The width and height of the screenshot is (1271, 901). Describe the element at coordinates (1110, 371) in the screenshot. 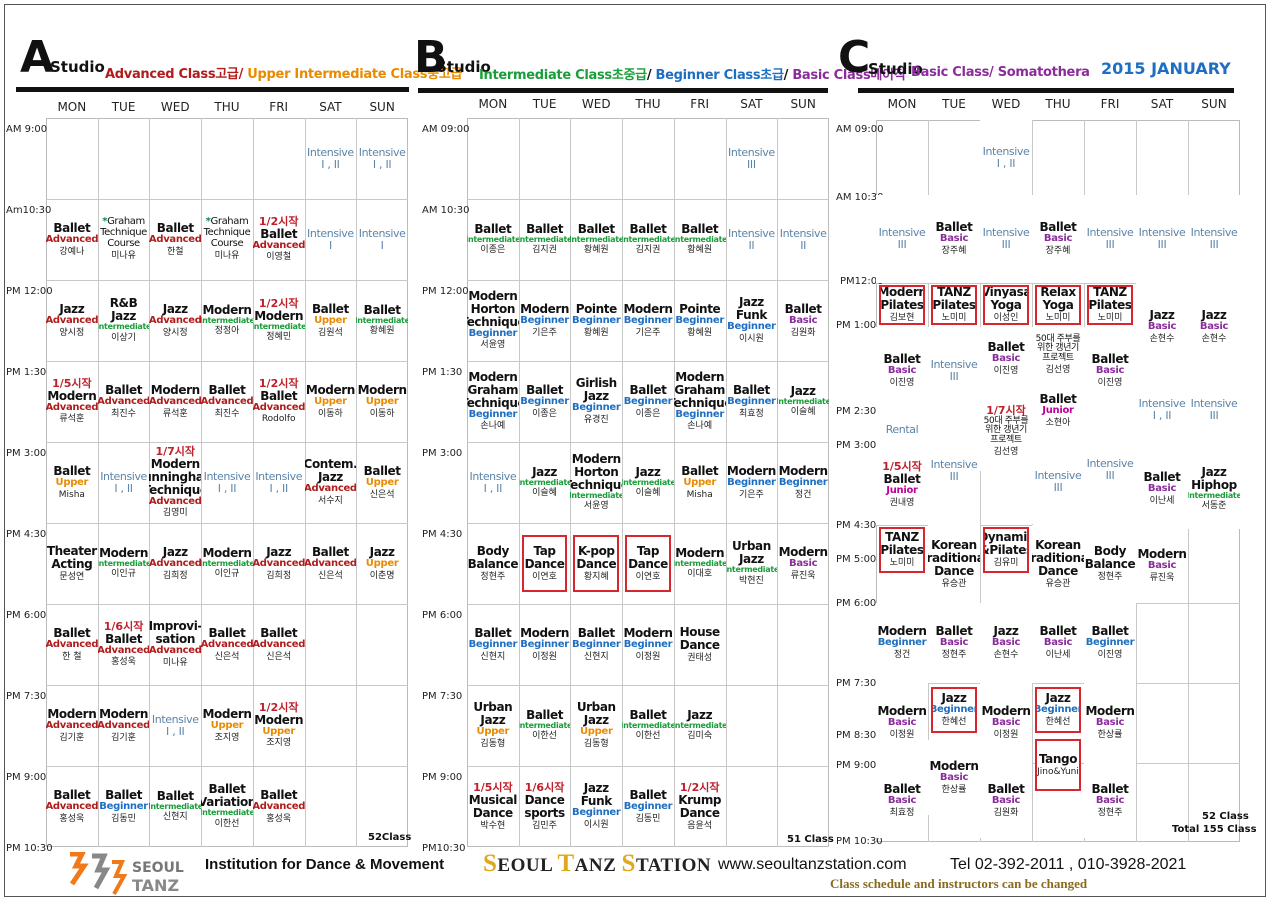

I see `class-cell: Ballet Basic 이진영` at that location.